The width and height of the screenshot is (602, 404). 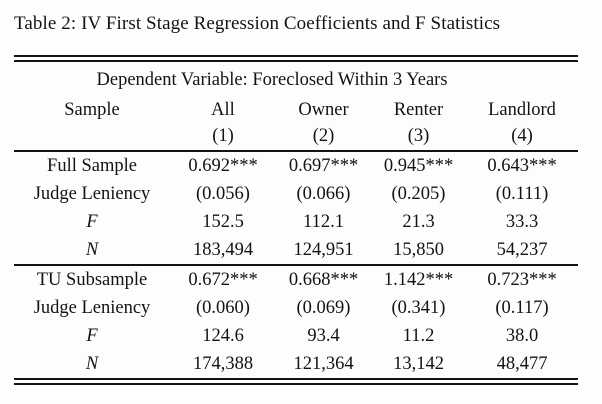 I want to click on cell-value: 0.692***, so click(x=223, y=165).